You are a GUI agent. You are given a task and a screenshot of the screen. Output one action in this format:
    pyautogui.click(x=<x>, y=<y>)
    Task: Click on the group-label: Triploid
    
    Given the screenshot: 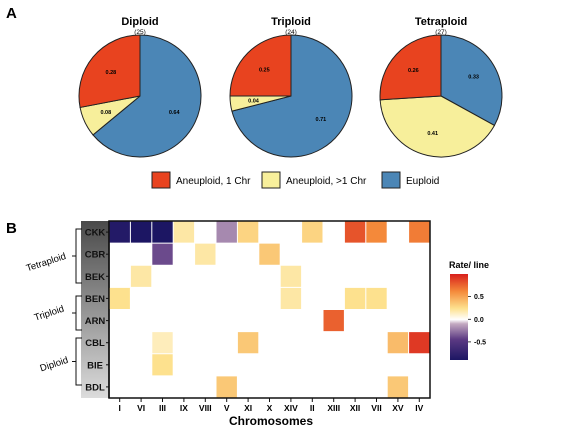 What is the action you would take?
    pyautogui.click(x=49, y=314)
    